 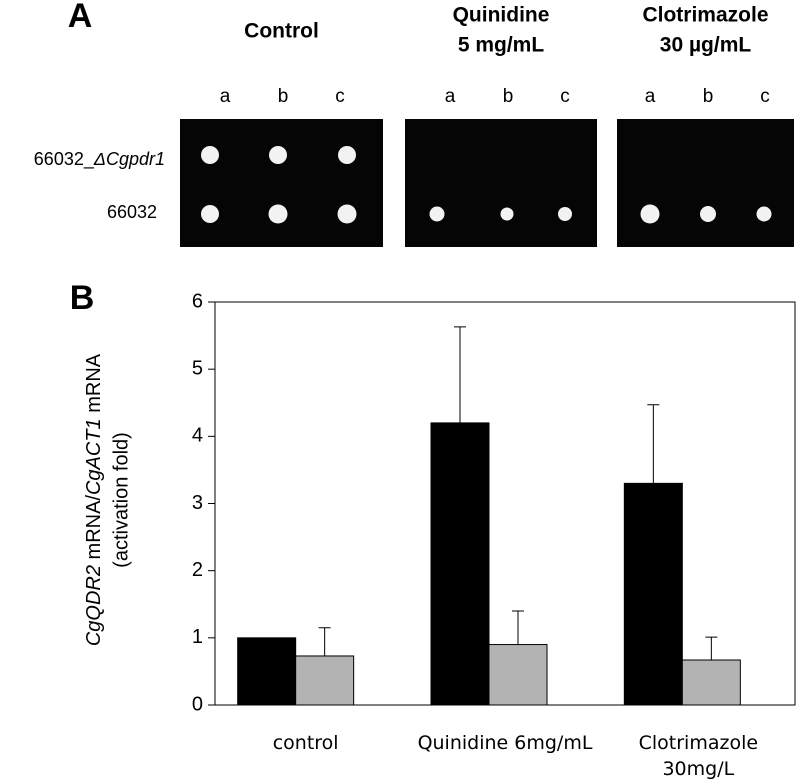 I want to click on y-tick-label: 6, so click(x=197, y=301).